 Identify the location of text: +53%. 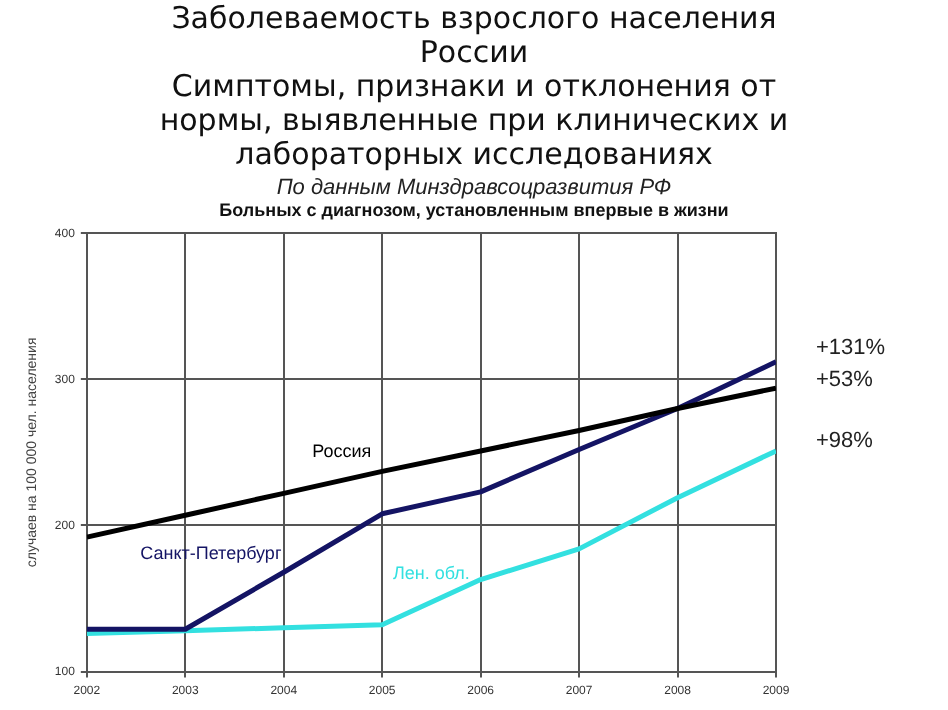
(845, 380).